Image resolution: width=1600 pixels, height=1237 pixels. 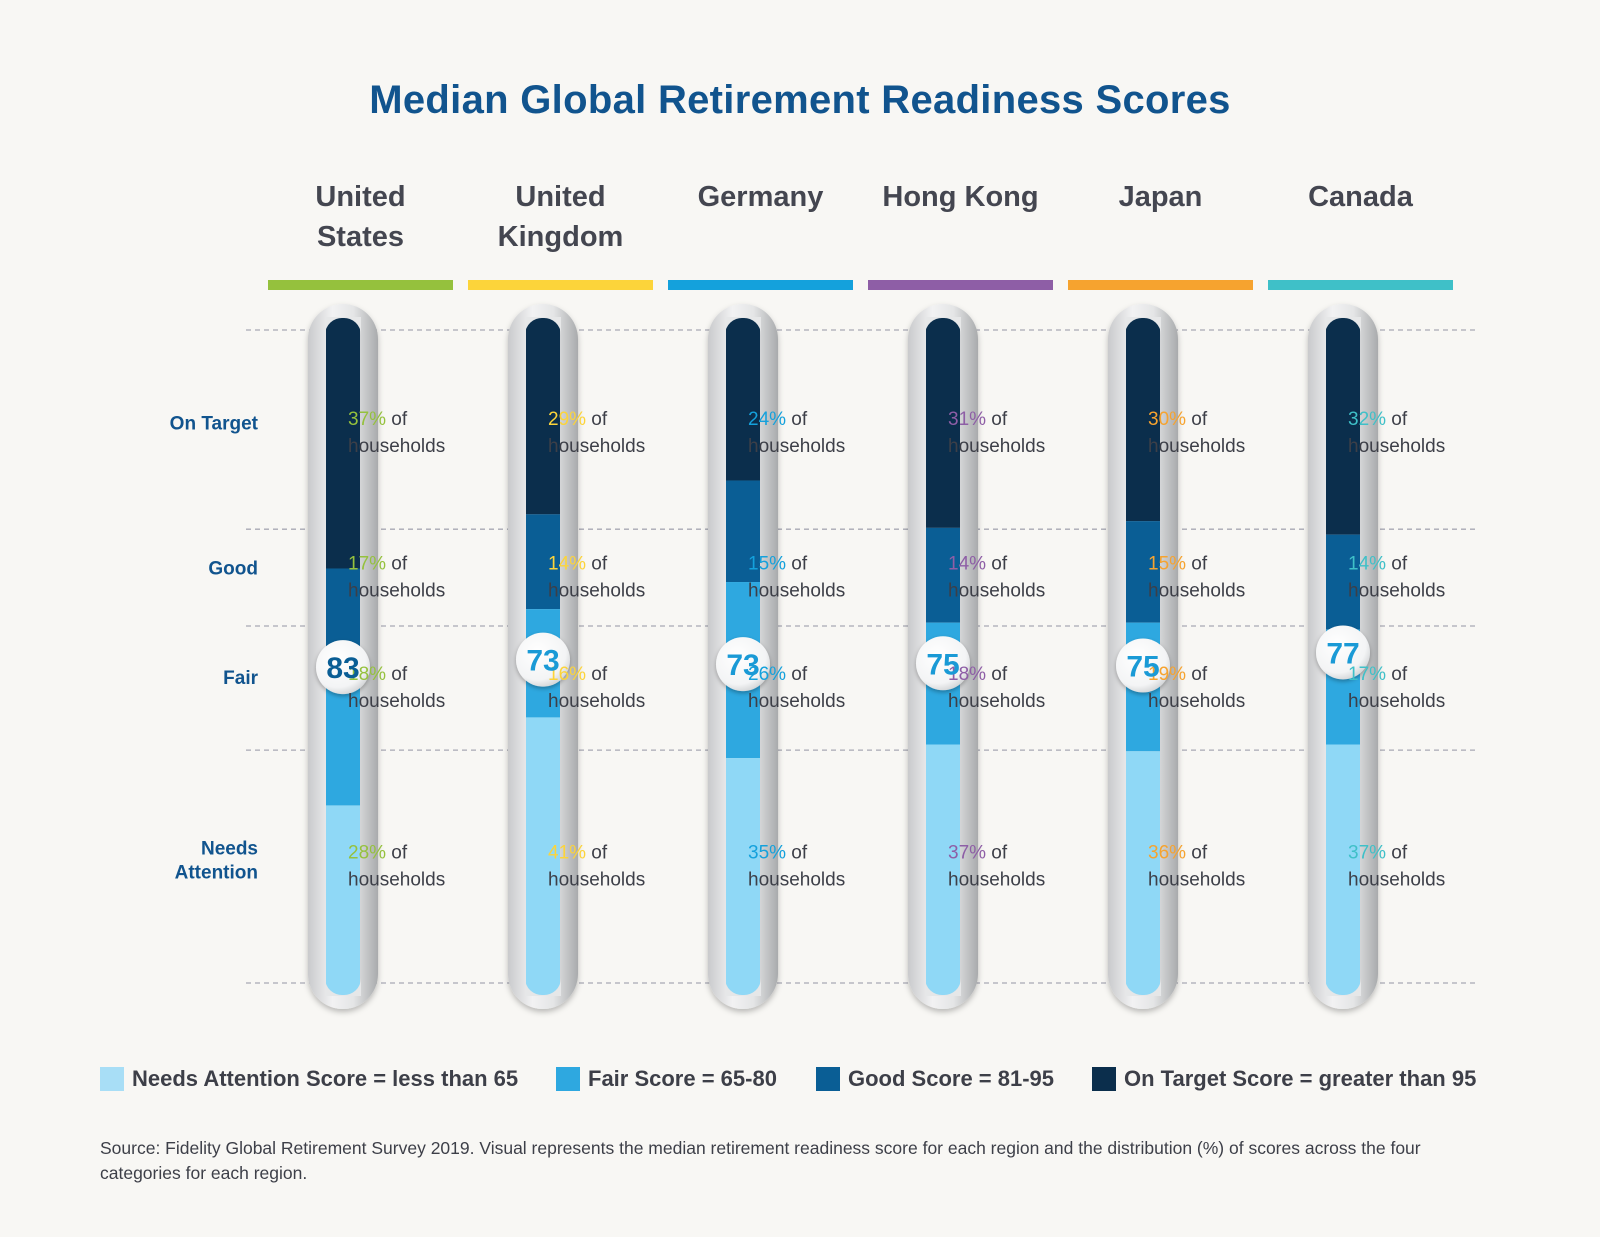 I want to click on pct-value: 18%, so click(x=367, y=674).